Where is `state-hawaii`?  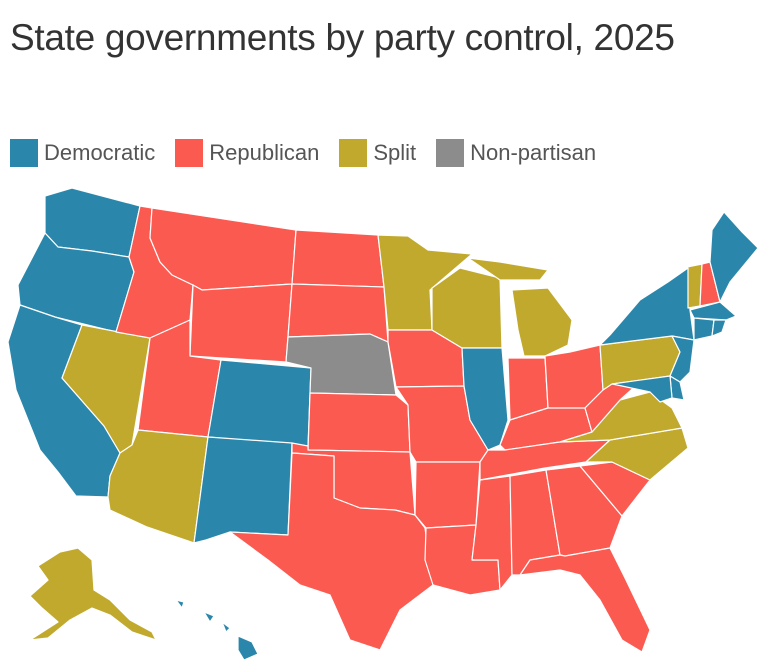
state-hawaii is located at coordinates (217, 630).